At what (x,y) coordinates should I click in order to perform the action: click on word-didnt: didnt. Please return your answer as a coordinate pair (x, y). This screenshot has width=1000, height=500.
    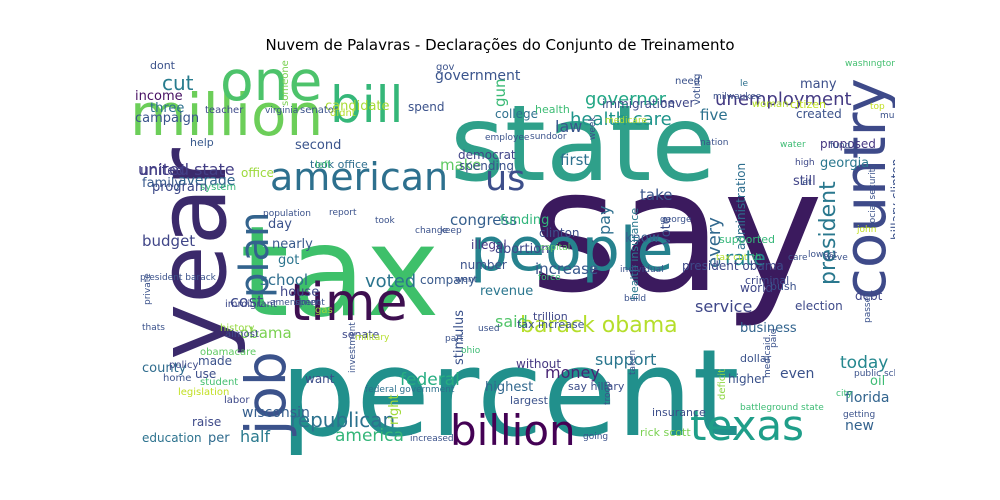
    Looking at the image, I should click on (343, 113).